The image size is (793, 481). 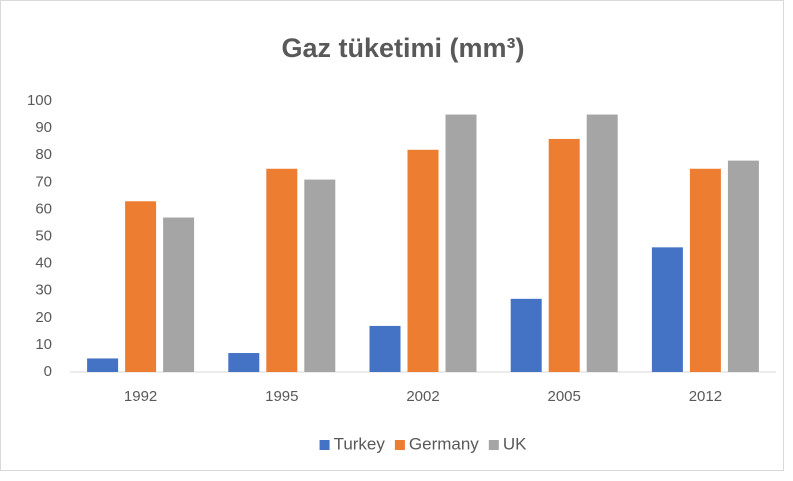 I want to click on chart-title: Gaz tüketimi (mm³), so click(x=402, y=48).